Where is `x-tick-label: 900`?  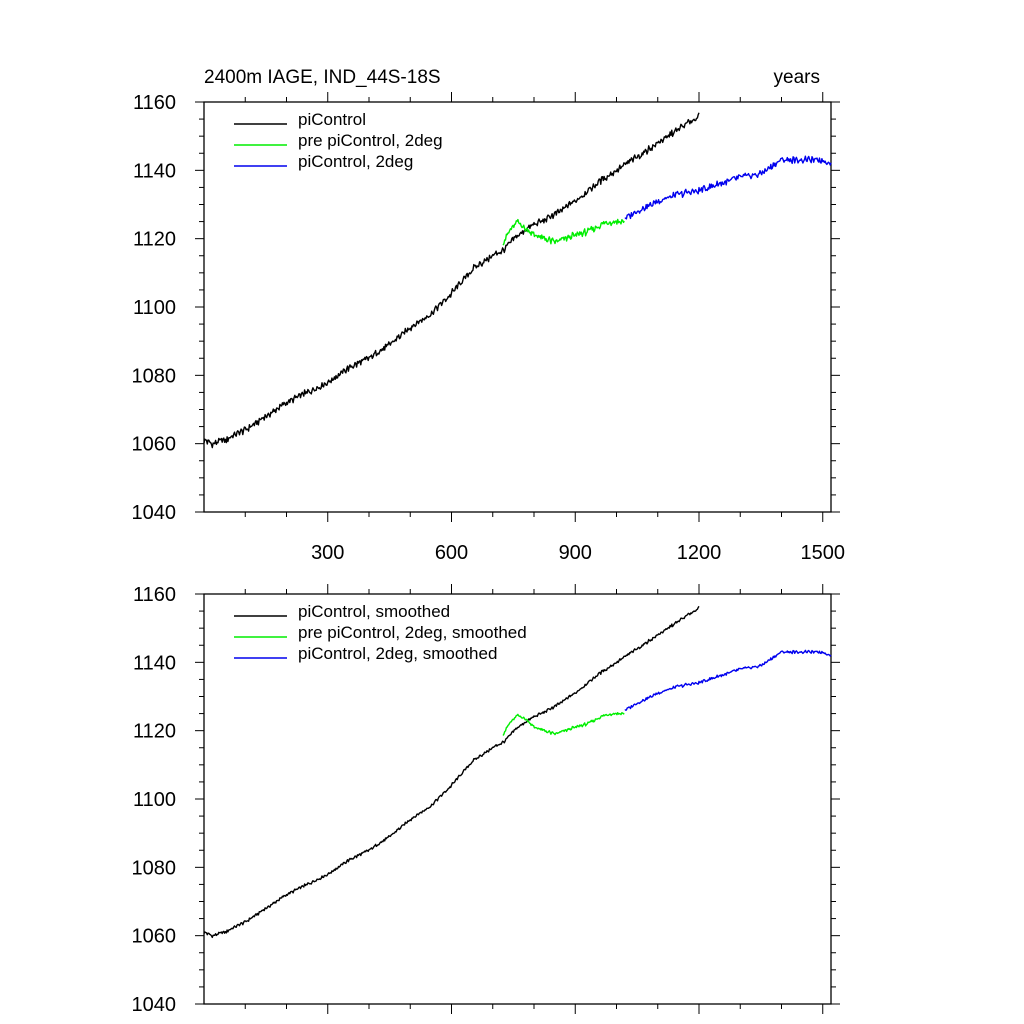
x-tick-label: 900 is located at coordinates (575, 553).